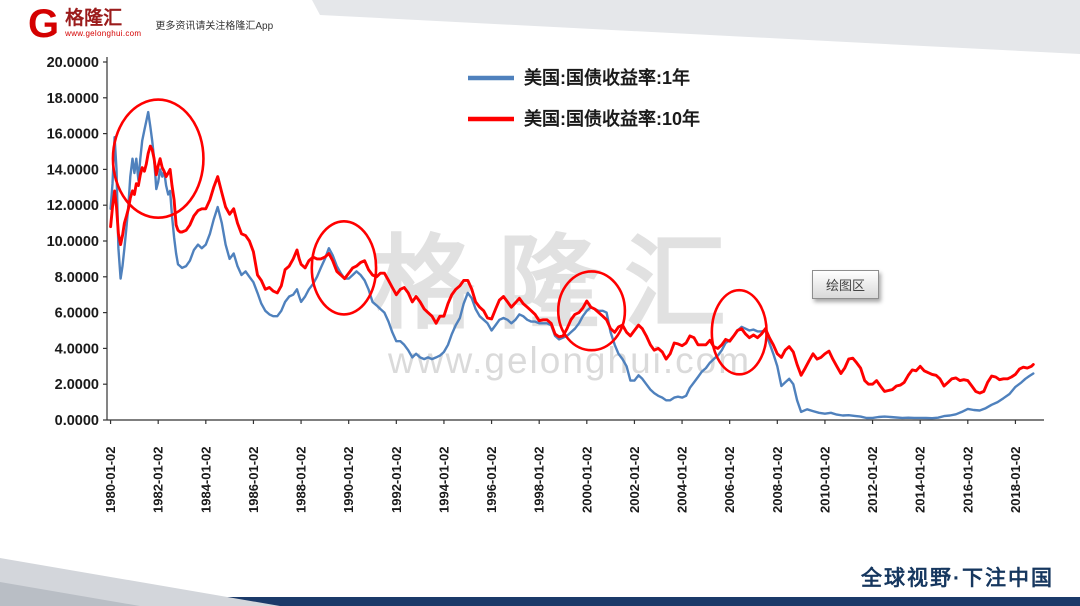 This screenshot has height=606, width=1080. Describe the element at coordinates (539, 480) in the screenshot. I see `x-tick-label: 1998-01-02` at that location.